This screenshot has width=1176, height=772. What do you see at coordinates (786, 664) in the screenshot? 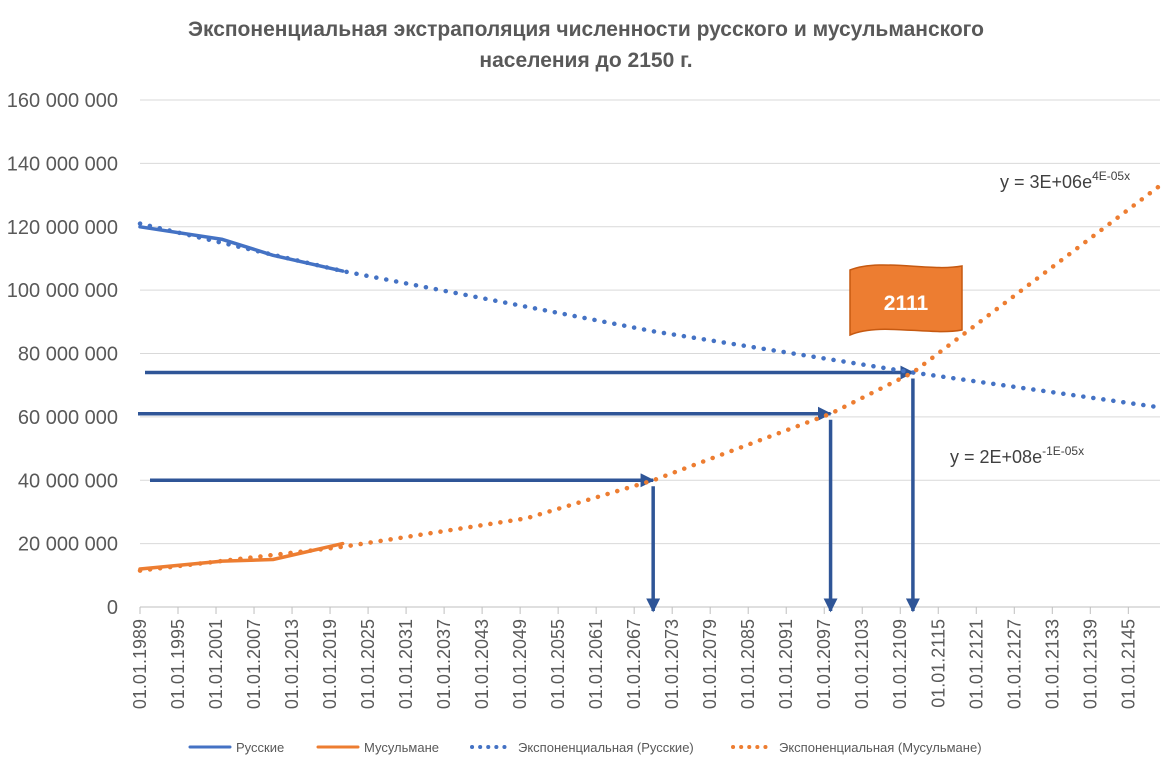
I see `x-tick-label: 01.01.2091` at bounding box center [786, 664].